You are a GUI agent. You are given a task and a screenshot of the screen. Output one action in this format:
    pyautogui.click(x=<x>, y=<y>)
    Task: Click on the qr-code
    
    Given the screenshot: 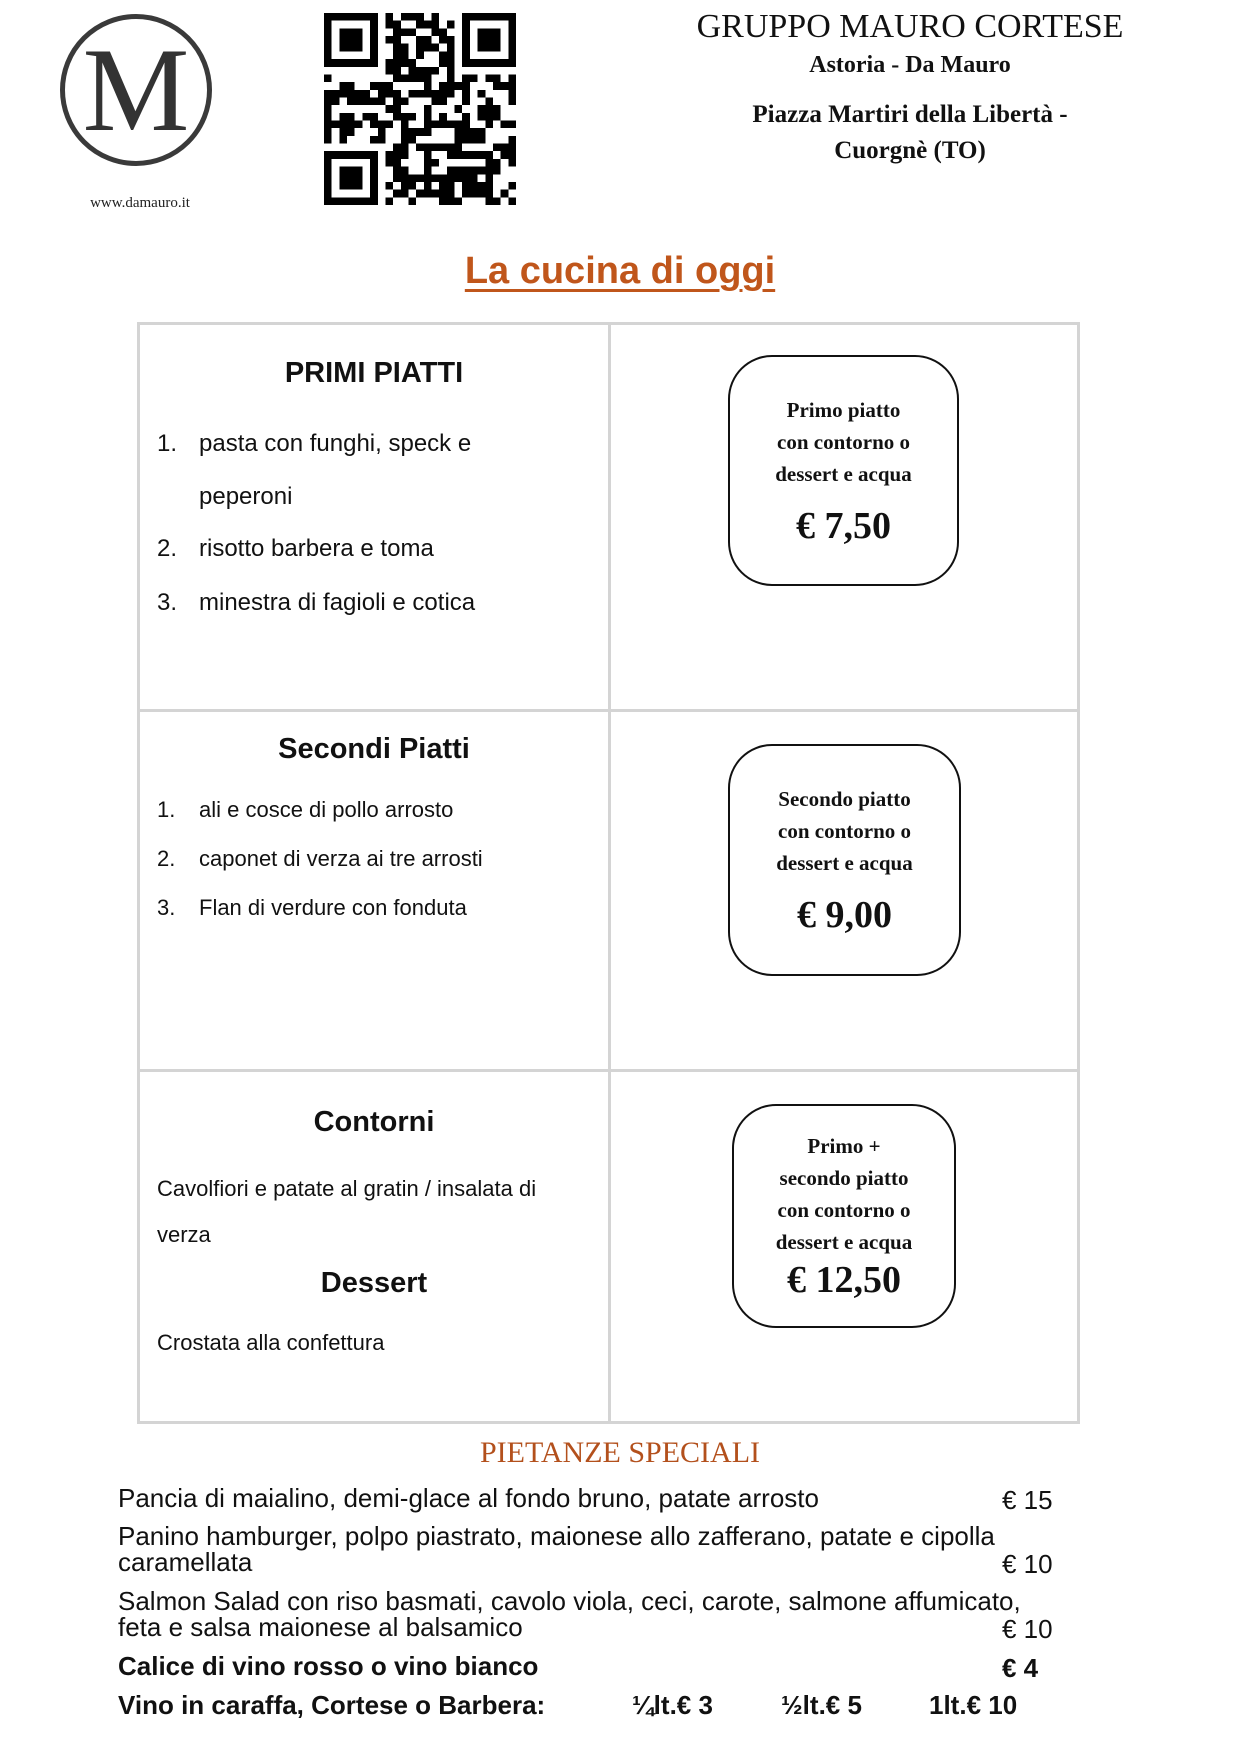 What is the action you would take?
    pyautogui.click(x=420, y=109)
    